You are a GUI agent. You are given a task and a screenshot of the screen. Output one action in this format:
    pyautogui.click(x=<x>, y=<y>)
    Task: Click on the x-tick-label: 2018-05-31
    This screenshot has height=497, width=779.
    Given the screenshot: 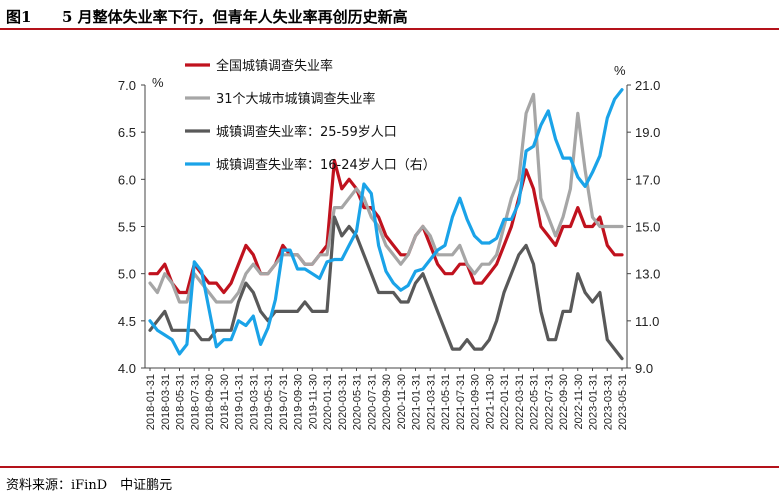 What is the action you would take?
    pyautogui.click(x=181, y=402)
    